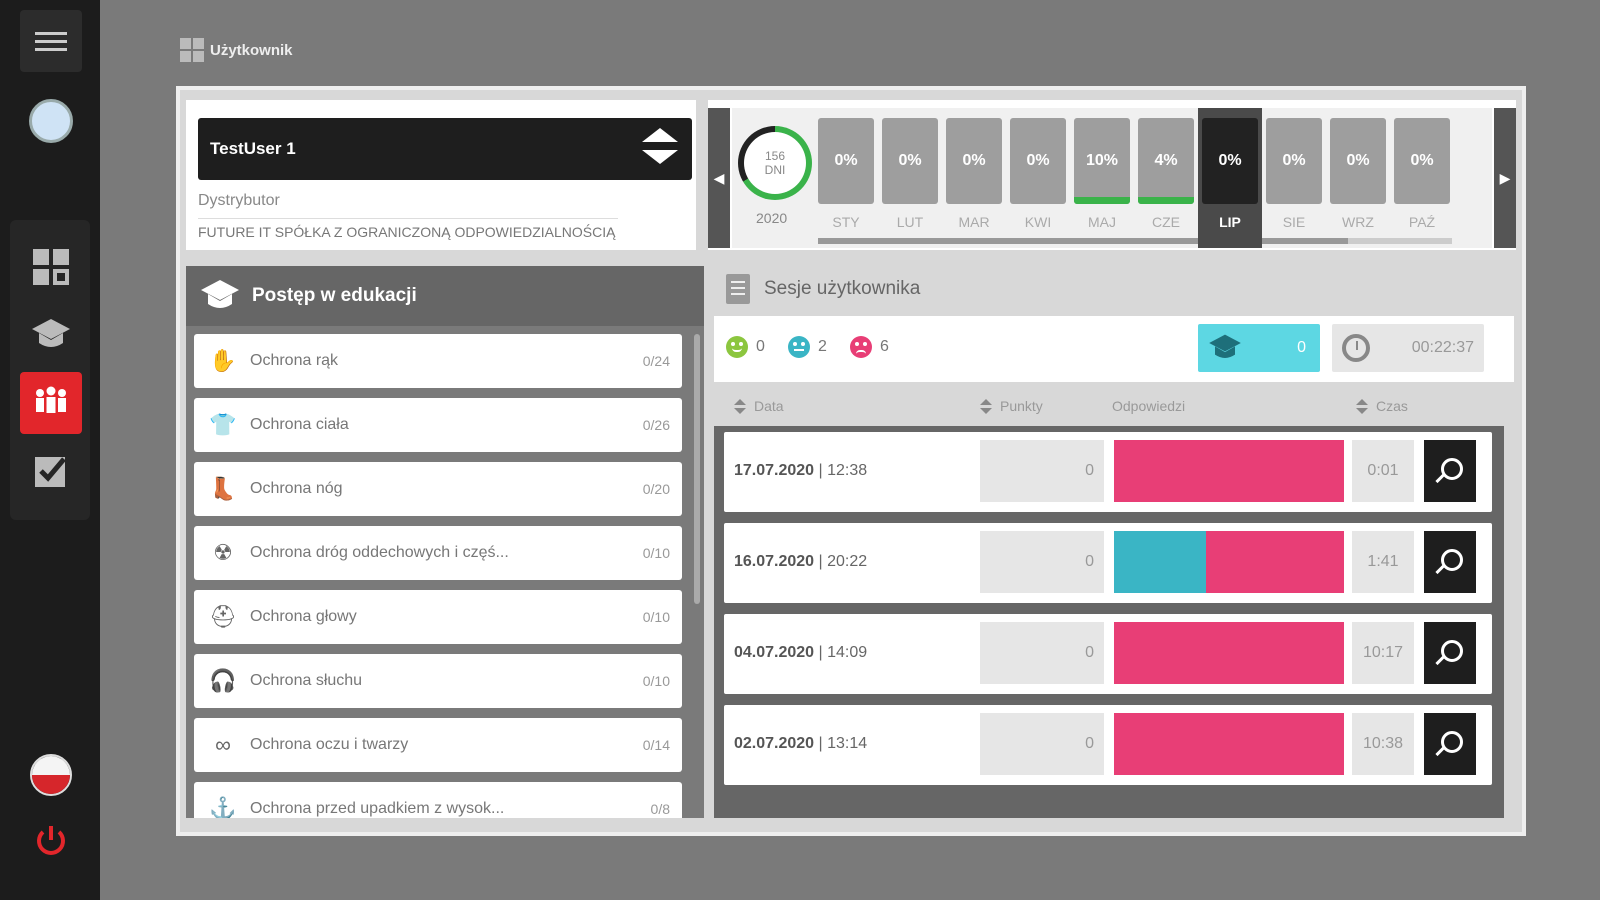  I want to click on hamburger-icon, so click(51, 41).